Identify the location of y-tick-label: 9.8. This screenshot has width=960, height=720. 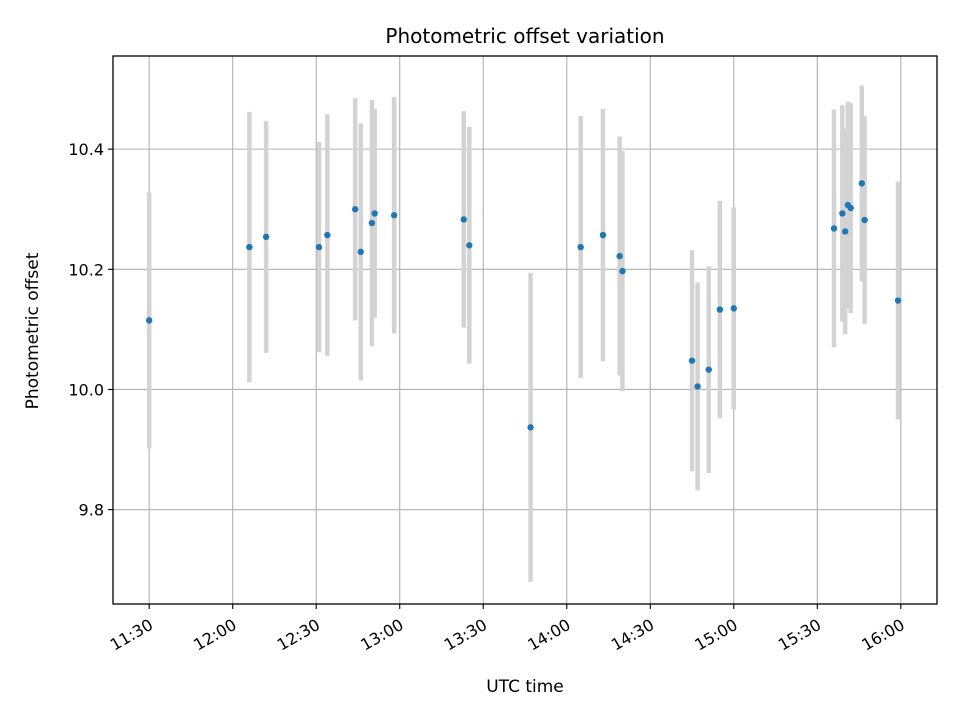
(91, 510).